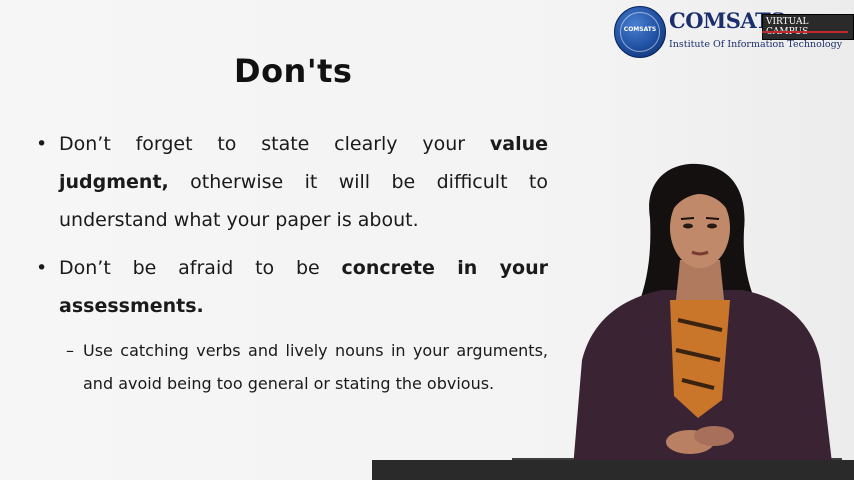 This screenshot has height=480, width=854. What do you see at coordinates (756, 44) in the screenshot?
I see `logo-subtitle: Institute Of Information Technology` at bounding box center [756, 44].